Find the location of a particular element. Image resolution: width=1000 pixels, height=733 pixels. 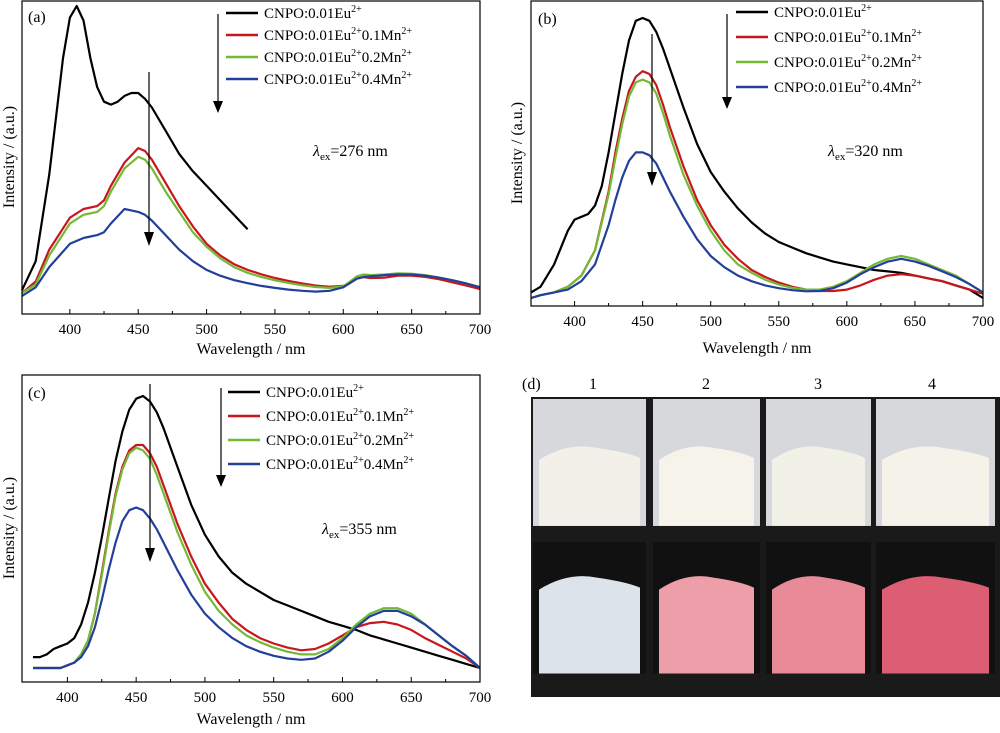

x-tick-label-a-1: 400 is located at coordinates (70, 330).